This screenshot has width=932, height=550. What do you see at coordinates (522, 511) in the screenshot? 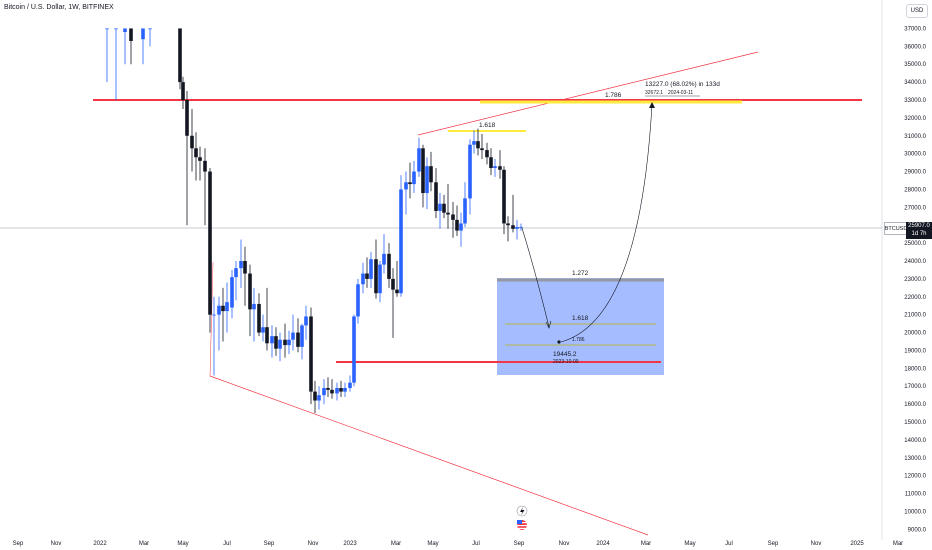
I see `lightning-event-icon` at bounding box center [522, 511].